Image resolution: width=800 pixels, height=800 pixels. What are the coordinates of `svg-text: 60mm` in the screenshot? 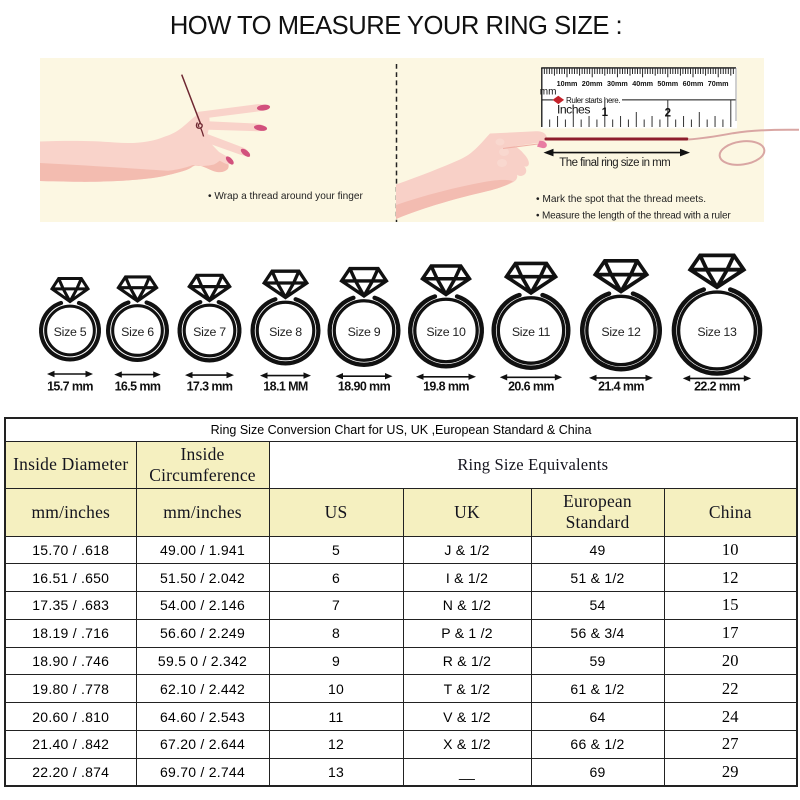 It's located at (693, 83).